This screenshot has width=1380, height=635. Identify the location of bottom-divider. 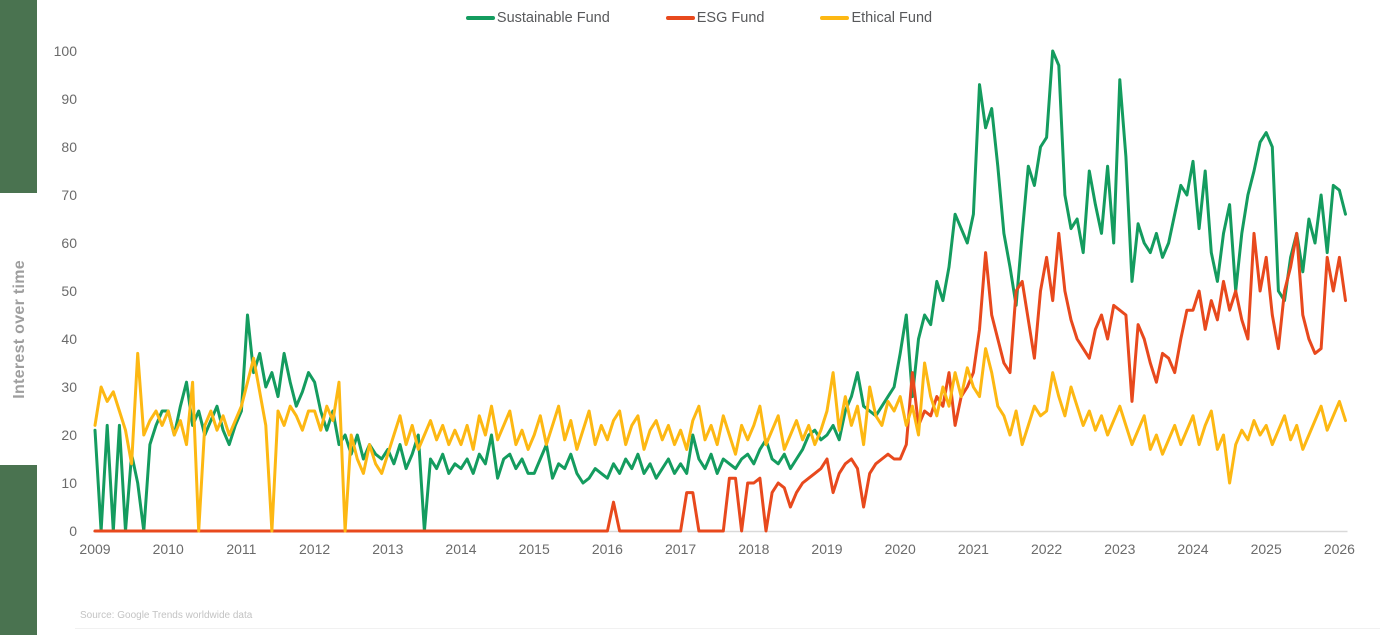
(727, 628).